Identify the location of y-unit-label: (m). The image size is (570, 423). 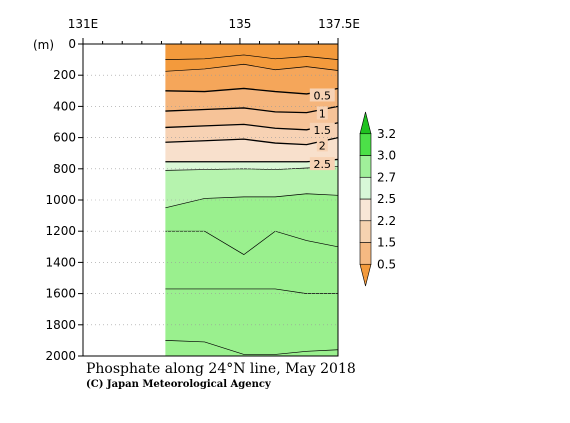
(43, 45).